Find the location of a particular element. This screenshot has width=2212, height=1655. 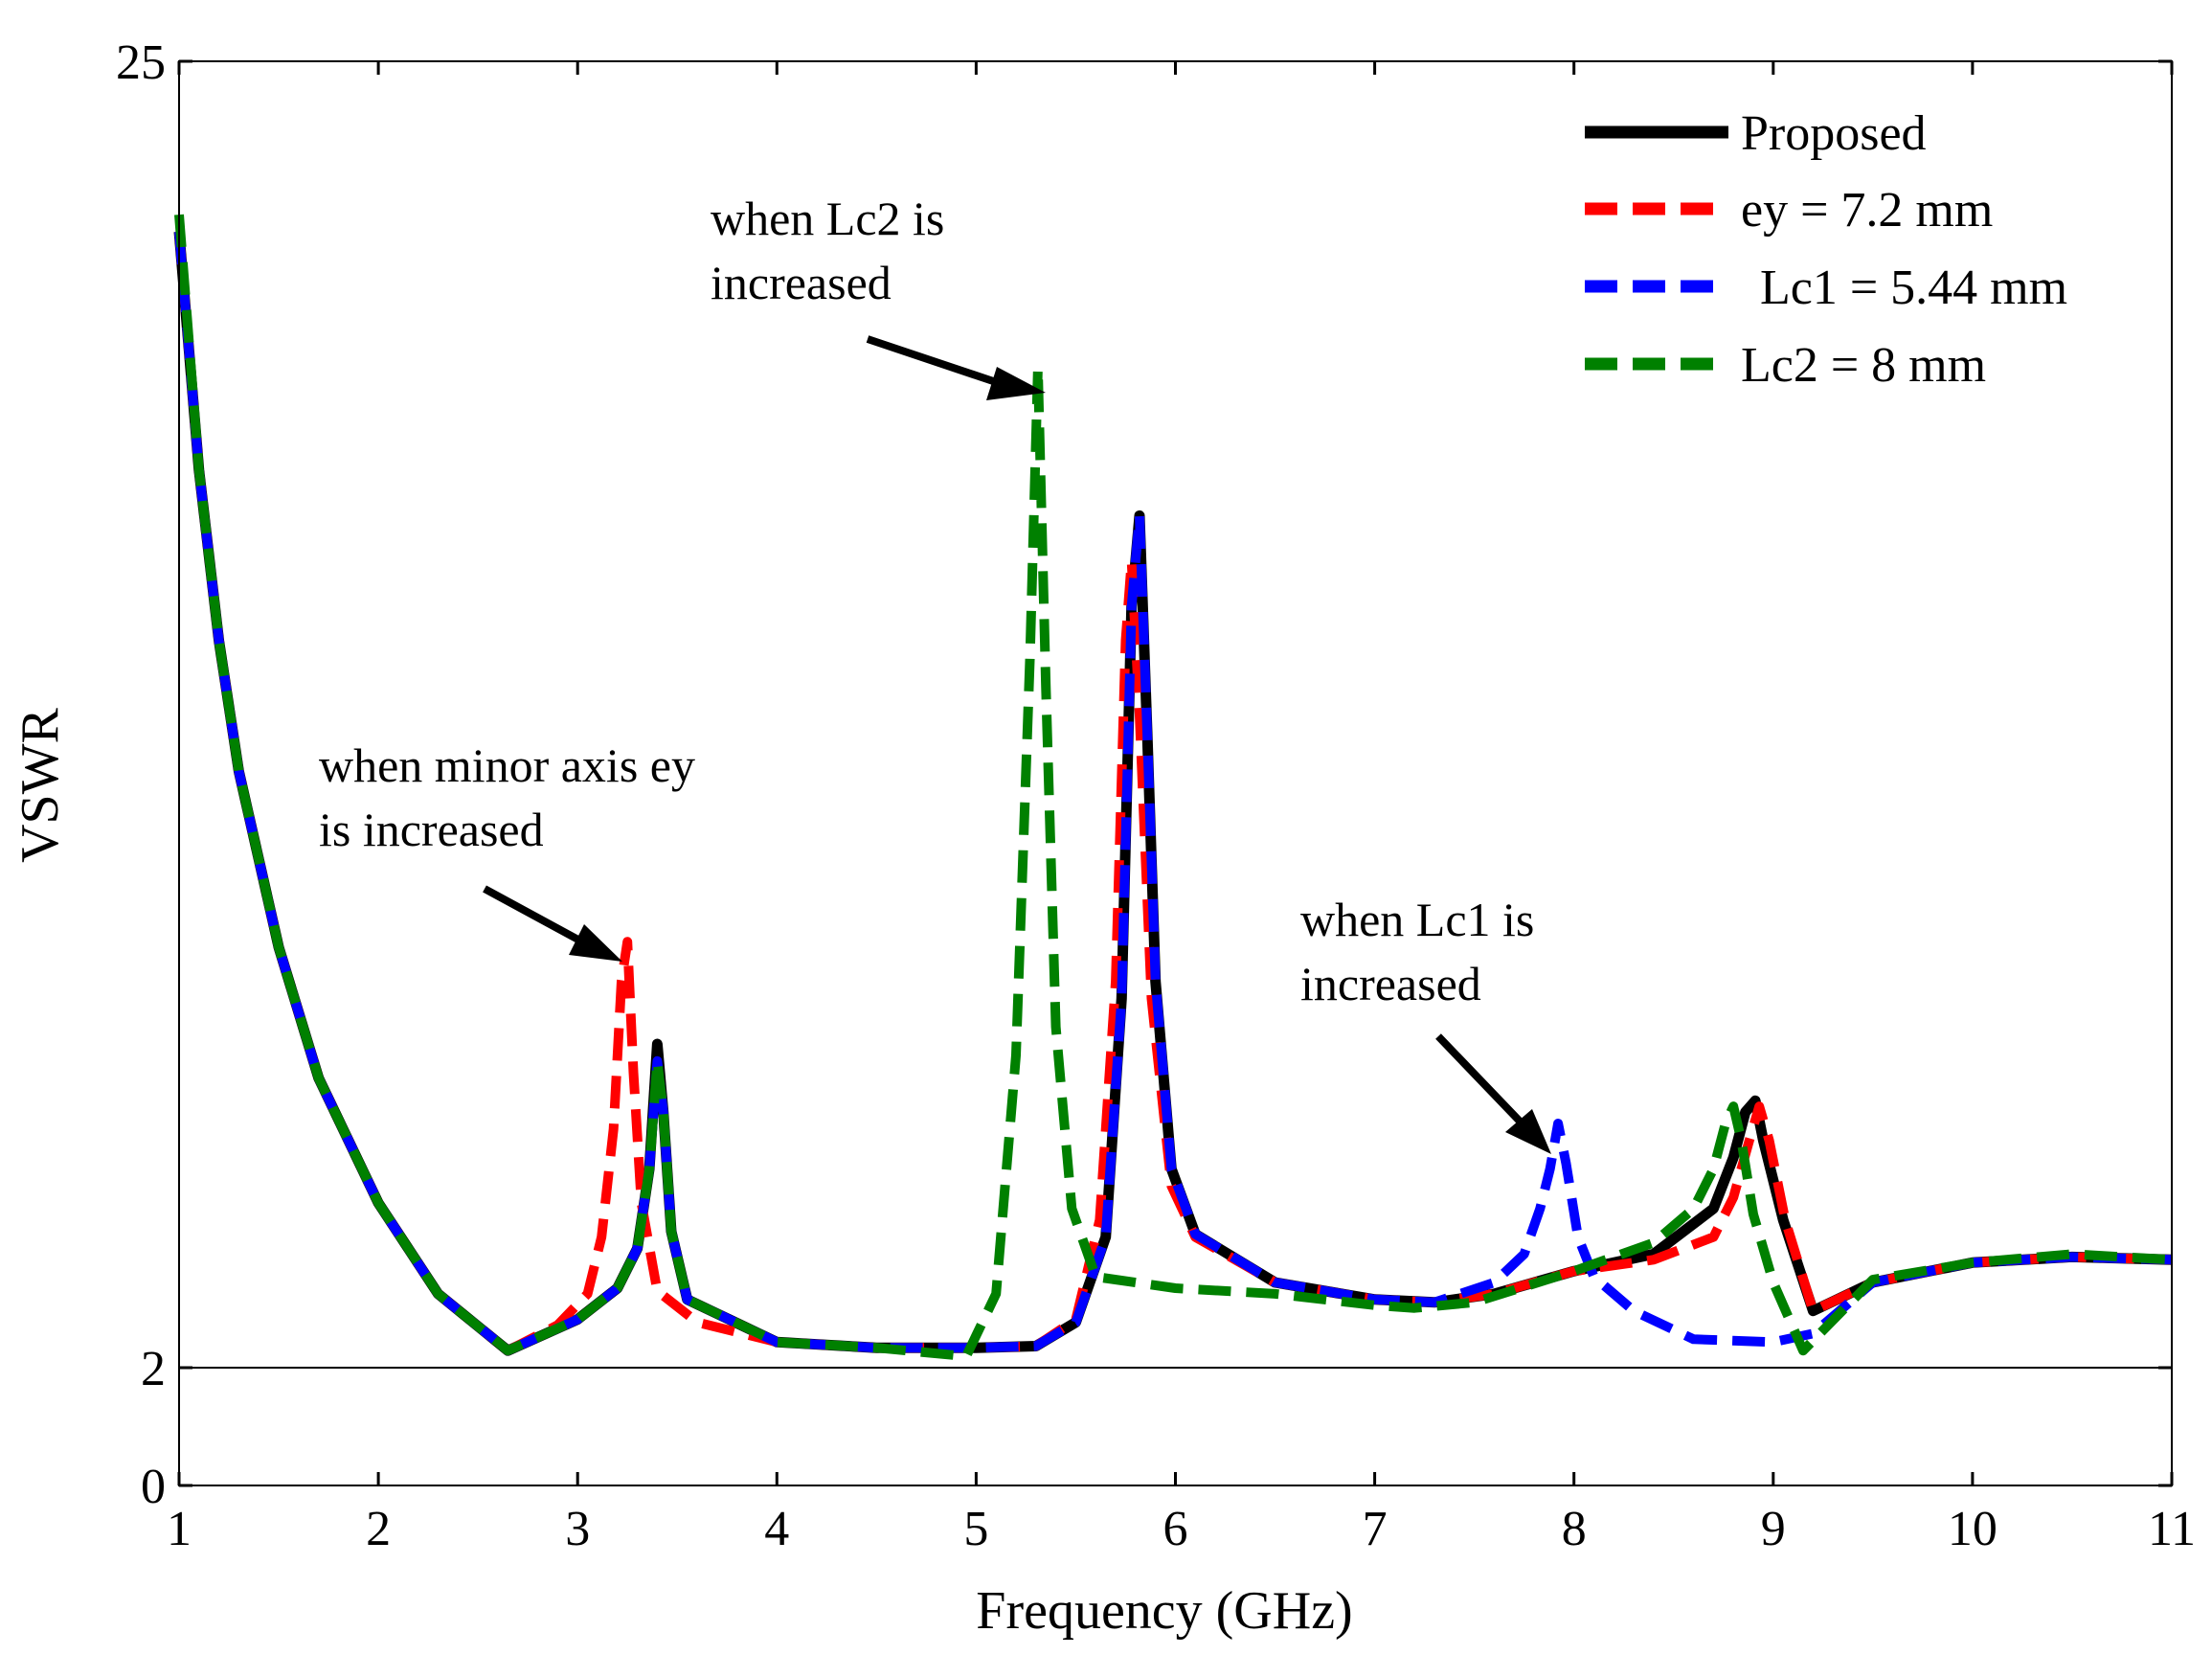

annotation-lc1-line-1: when Lc1 is is located at coordinates (1417, 920).